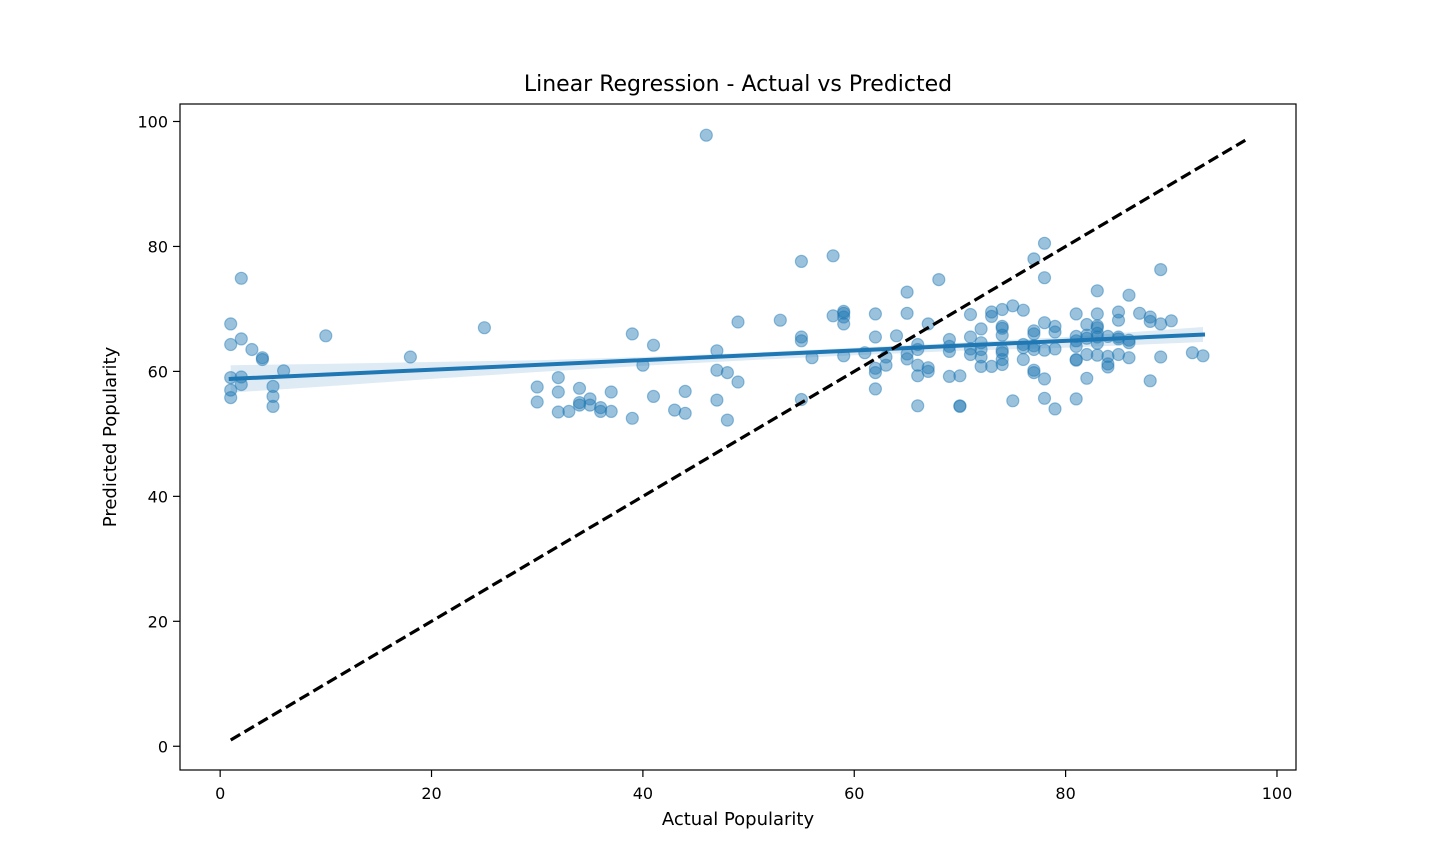 The image size is (1440, 864). What do you see at coordinates (717, 356) in the screenshot?
I see `regression-line` at bounding box center [717, 356].